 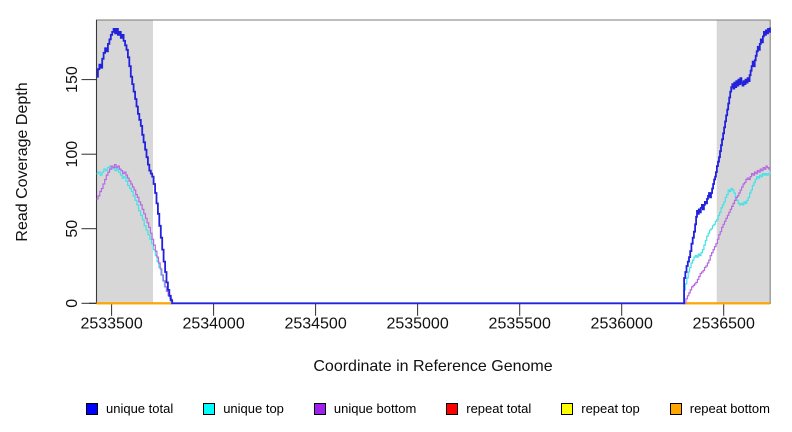 What do you see at coordinates (432, 366) in the screenshot?
I see `x-axis-title: Coordinate in Reference Genome` at bounding box center [432, 366].